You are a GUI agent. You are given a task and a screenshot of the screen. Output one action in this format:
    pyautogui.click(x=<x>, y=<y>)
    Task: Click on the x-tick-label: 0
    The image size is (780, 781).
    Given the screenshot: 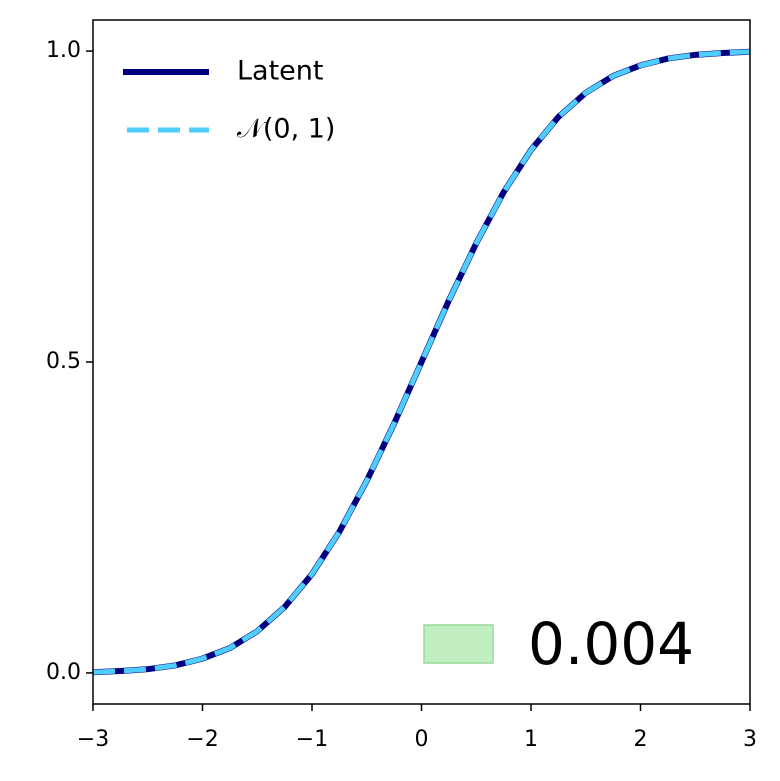 What is the action you would take?
    pyautogui.click(x=422, y=739)
    